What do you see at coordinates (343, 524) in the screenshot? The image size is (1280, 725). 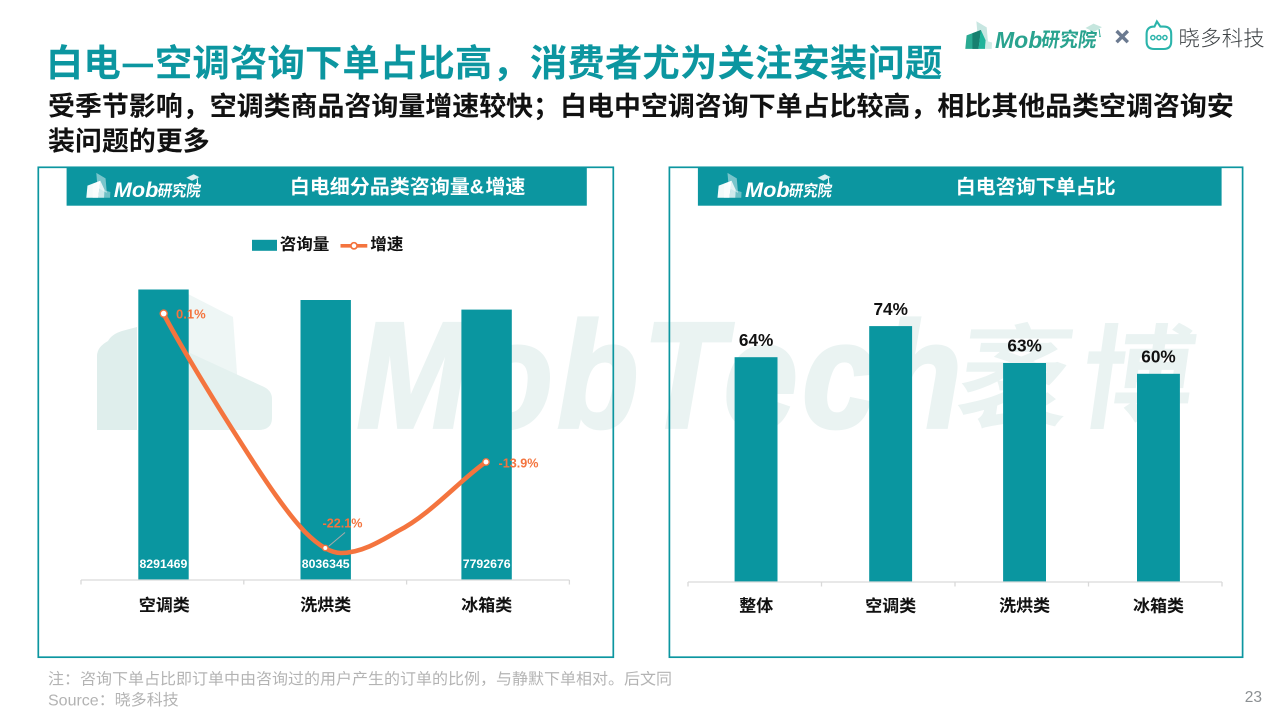 I see `svg-text: -22.1%` at bounding box center [343, 524].